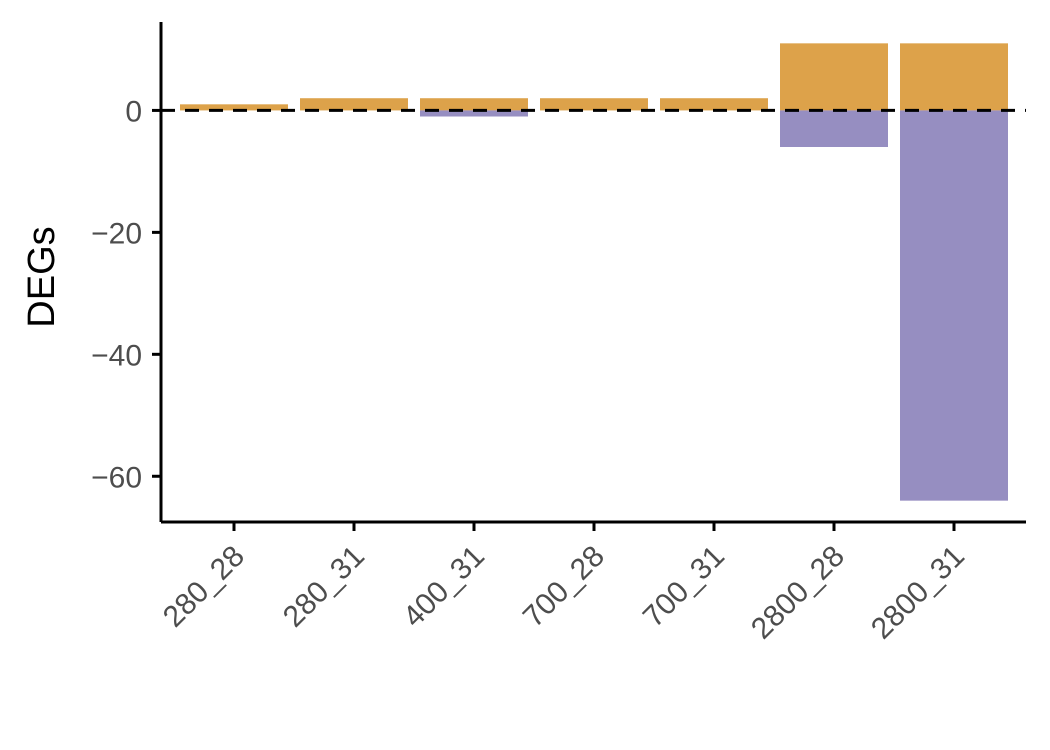  What do you see at coordinates (42, 276) in the screenshot?
I see `y-axis-title: DEGs` at bounding box center [42, 276].